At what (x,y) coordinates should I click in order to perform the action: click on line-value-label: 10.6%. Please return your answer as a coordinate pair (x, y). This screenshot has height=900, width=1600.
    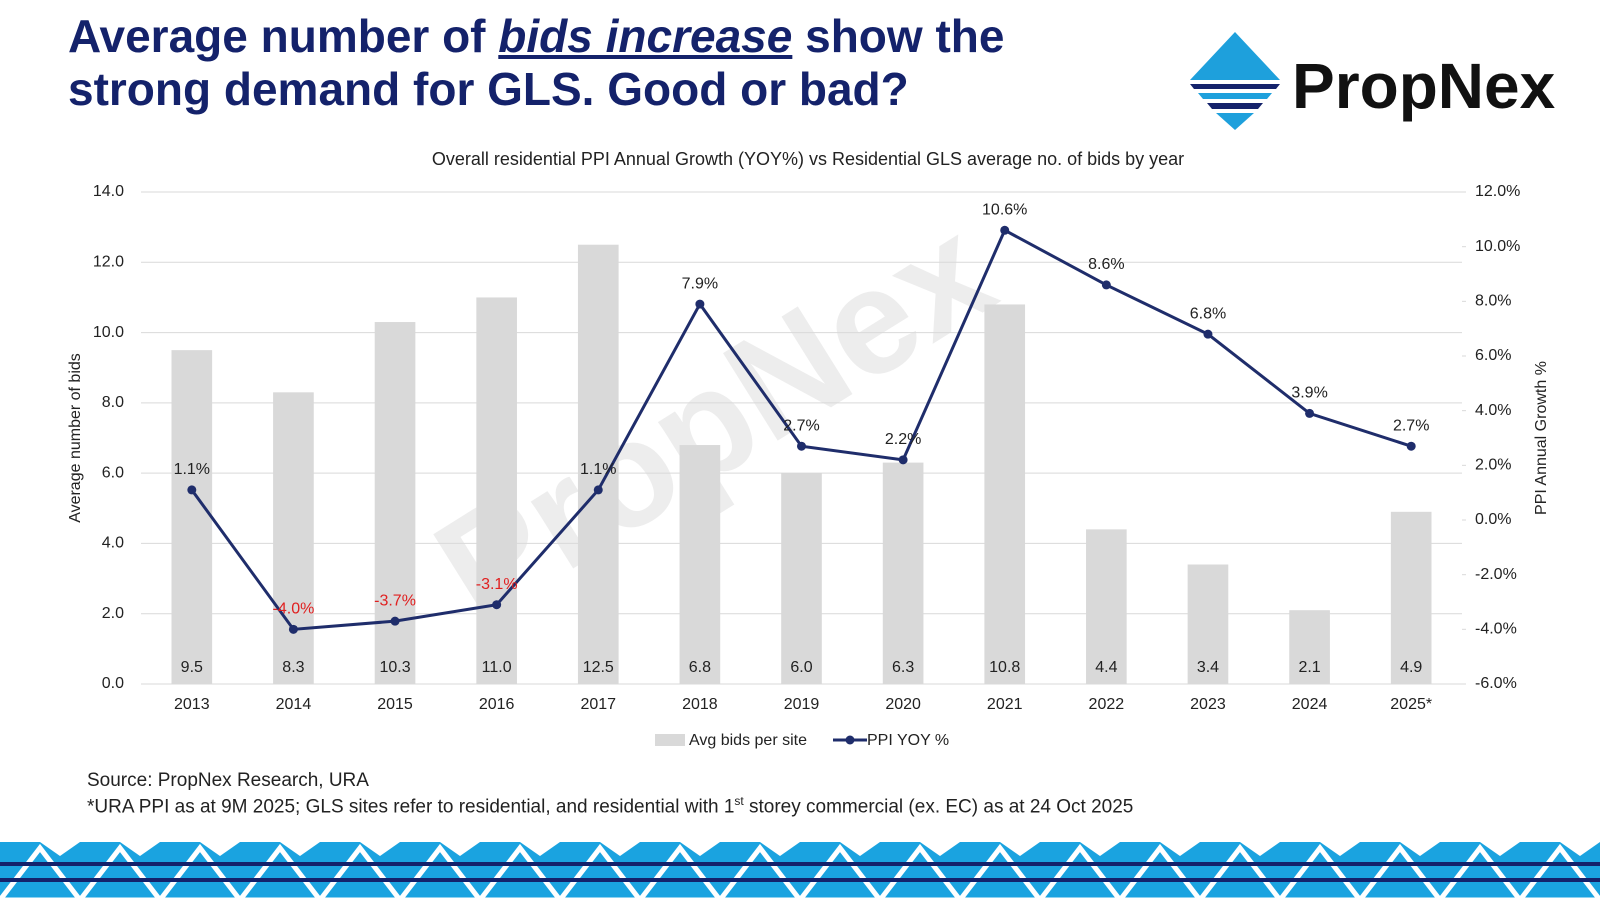
    Looking at the image, I should click on (1004, 209).